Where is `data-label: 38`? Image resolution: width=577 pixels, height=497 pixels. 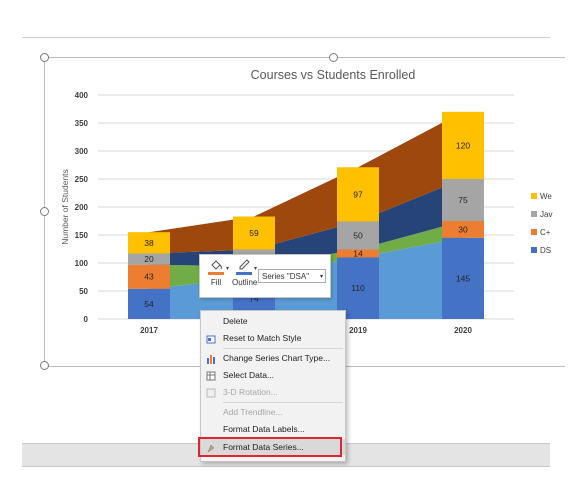
data-label: 38 is located at coordinates (149, 243).